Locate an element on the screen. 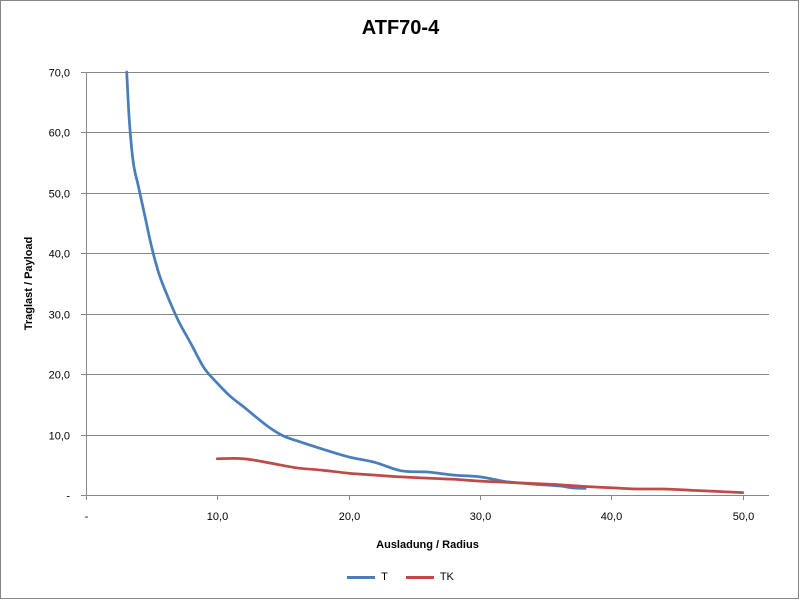 Image resolution: width=801 pixels, height=601 pixels. series-line-tk is located at coordinates (480, 475).